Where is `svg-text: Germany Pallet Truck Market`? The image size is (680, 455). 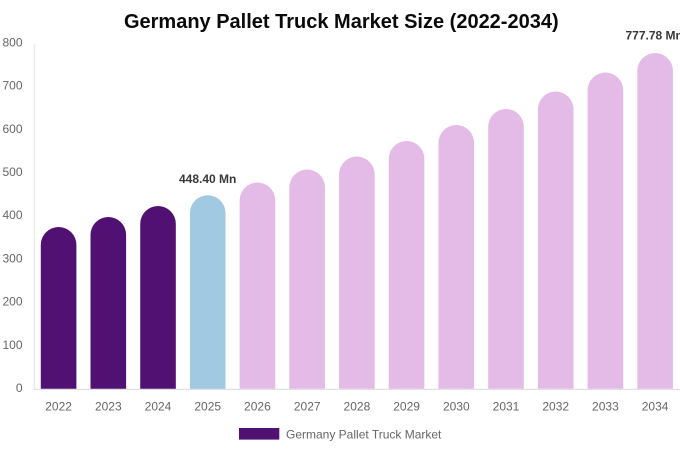 svg-text: Germany Pallet Truck Market is located at coordinates (364, 434).